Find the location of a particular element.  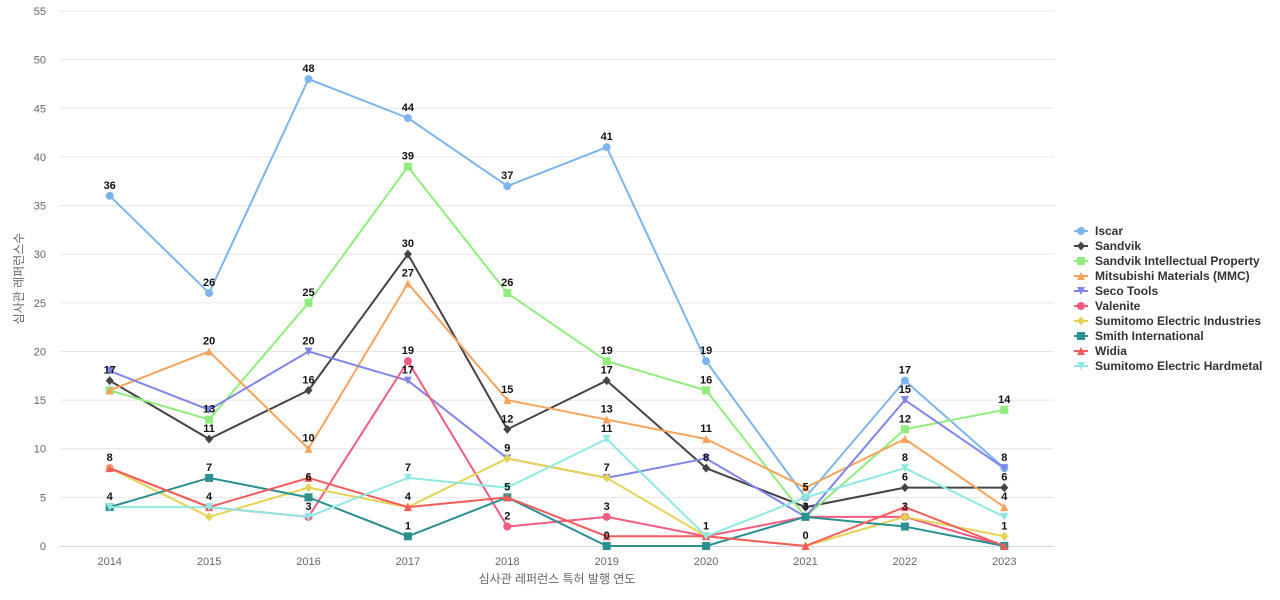

data-label: 4 is located at coordinates (110, 497).